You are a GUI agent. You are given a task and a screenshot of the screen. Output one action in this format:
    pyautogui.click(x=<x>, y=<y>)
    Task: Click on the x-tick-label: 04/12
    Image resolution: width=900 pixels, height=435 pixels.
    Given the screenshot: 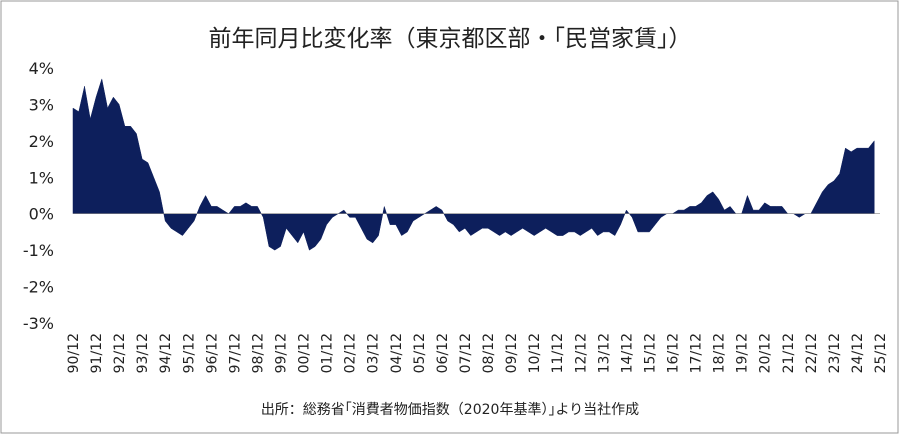 What is the action you would take?
    pyautogui.click(x=397, y=353)
    